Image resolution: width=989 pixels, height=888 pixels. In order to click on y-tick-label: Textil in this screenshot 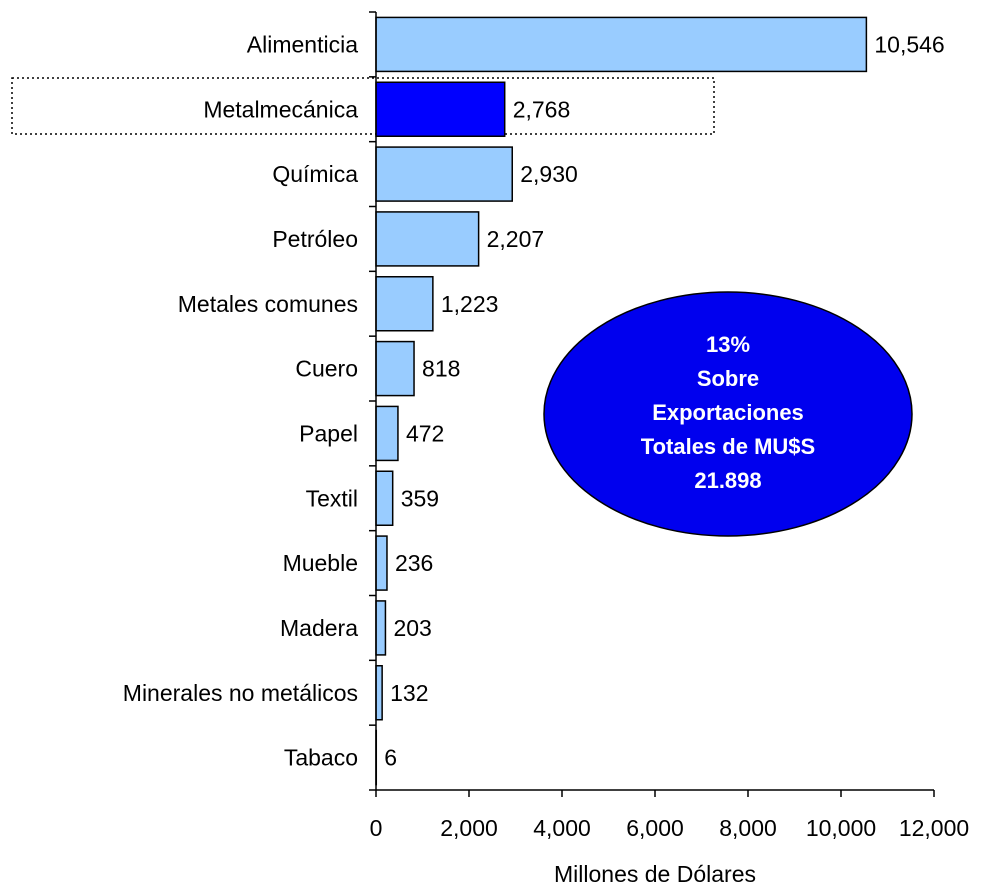, I will do `click(332, 498)`.